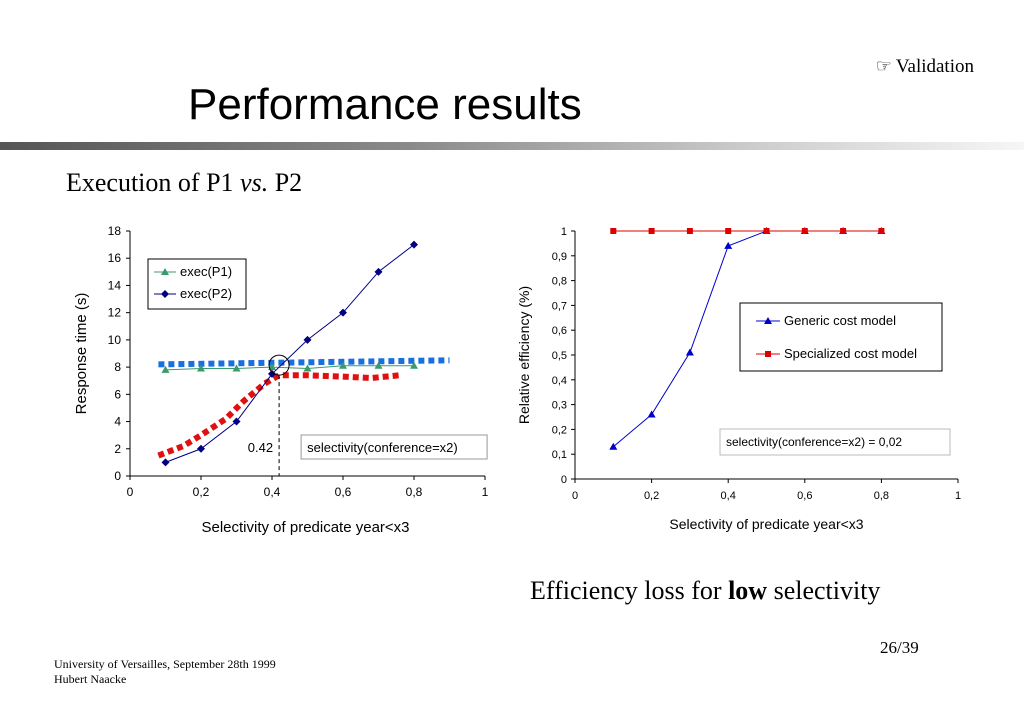 Image resolution: width=1024 pixels, height=709 pixels. What do you see at coordinates (559, 282) in the screenshot?
I see `y-tick-label: 0,8` at bounding box center [559, 282].